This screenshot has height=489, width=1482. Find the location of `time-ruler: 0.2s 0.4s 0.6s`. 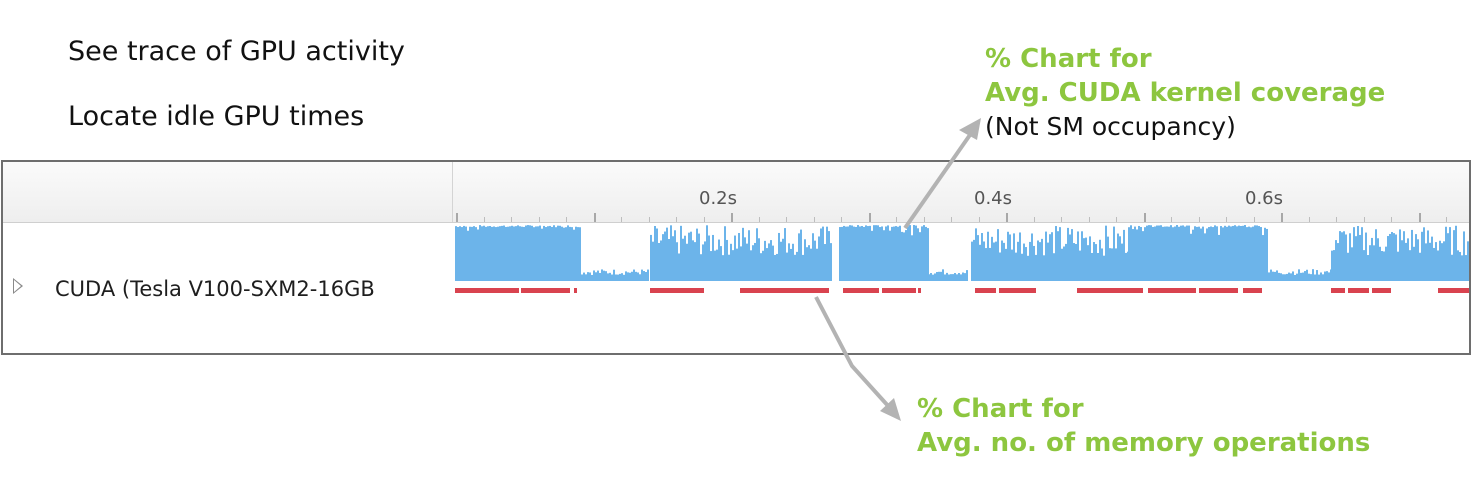

time-ruler: 0.2s 0.4s 0.6s is located at coordinates (736, 192).